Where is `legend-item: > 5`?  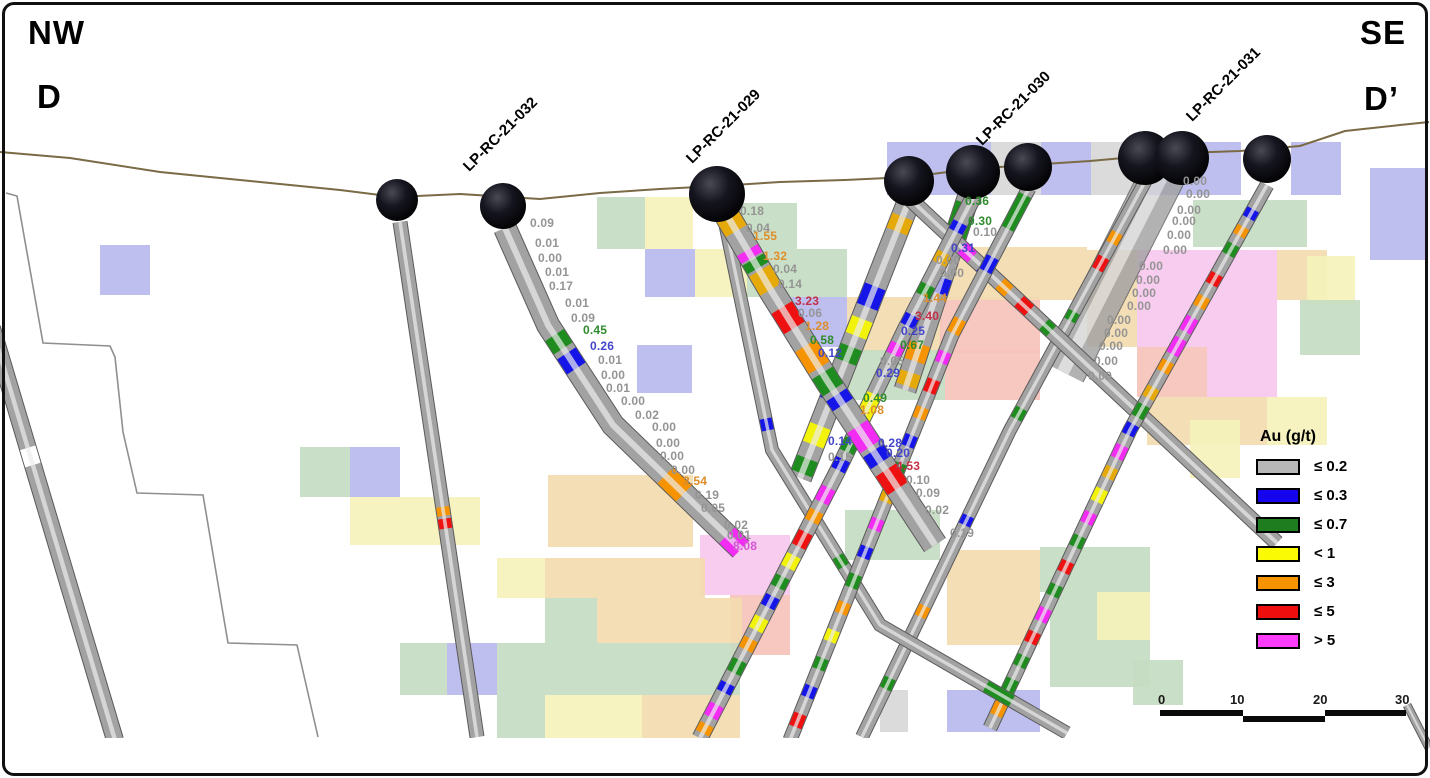
legend-item: > 5 is located at coordinates (1301, 640).